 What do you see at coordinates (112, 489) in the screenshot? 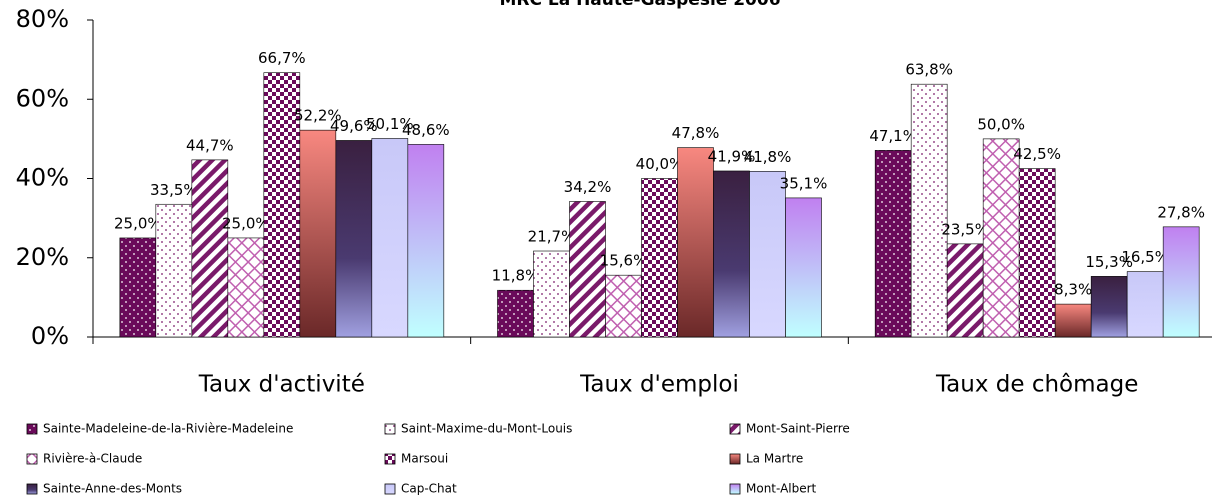
I see `legend-label: Sainte-Anne-des-Monts` at bounding box center [112, 489].